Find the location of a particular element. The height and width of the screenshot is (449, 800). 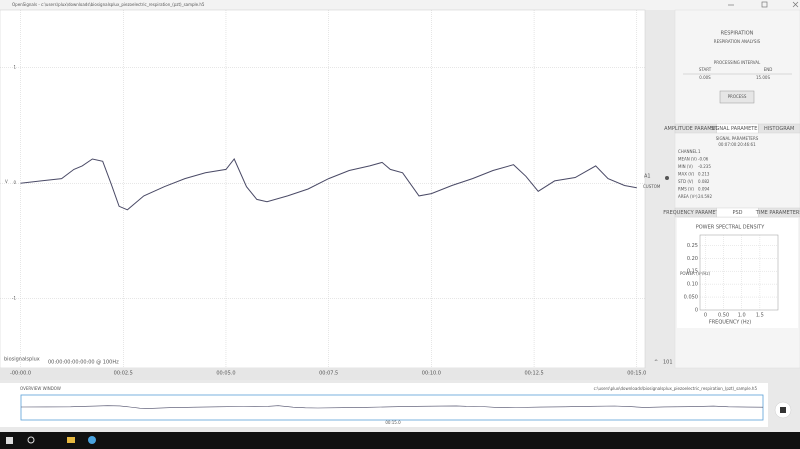

param-value: 0.213 is located at coordinates (704, 174).